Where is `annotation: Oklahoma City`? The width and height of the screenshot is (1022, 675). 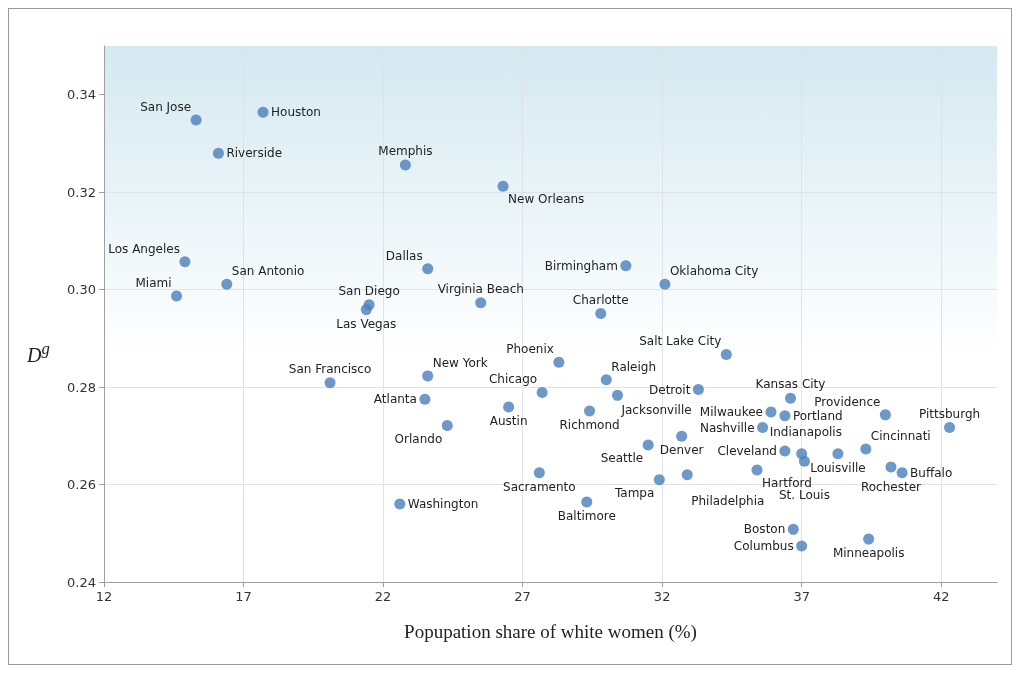
annotation: Oklahoma City is located at coordinates (714, 271).